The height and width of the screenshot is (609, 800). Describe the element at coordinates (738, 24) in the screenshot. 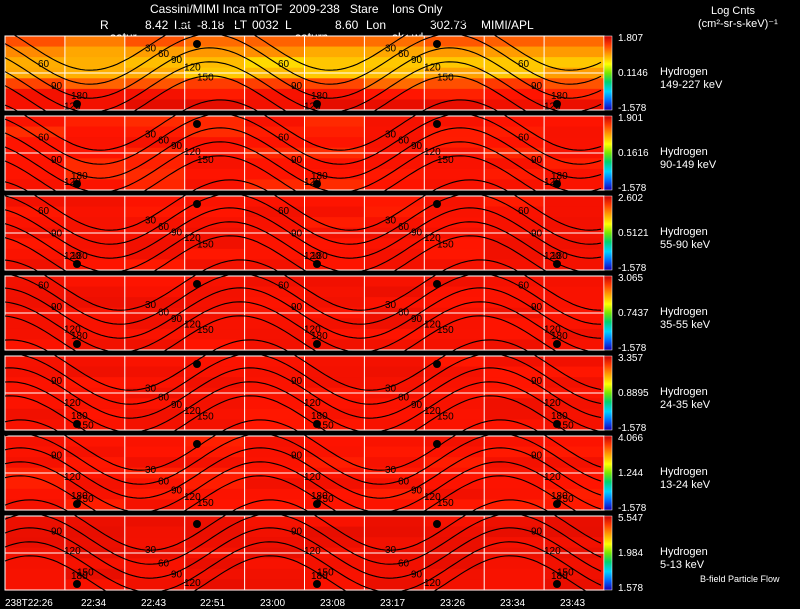

I see `units-label-line2: (cm²-sr-s-keV)⁻¹` at that location.